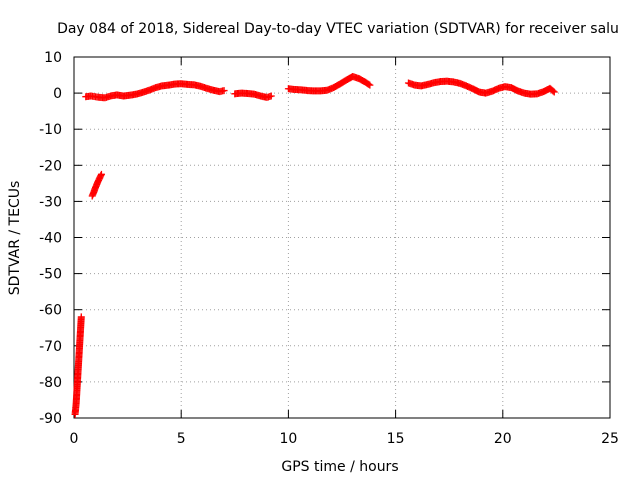 The image size is (640, 485). What do you see at coordinates (50, 239) in the screenshot?
I see `y-tick-label: -40` at bounding box center [50, 239].